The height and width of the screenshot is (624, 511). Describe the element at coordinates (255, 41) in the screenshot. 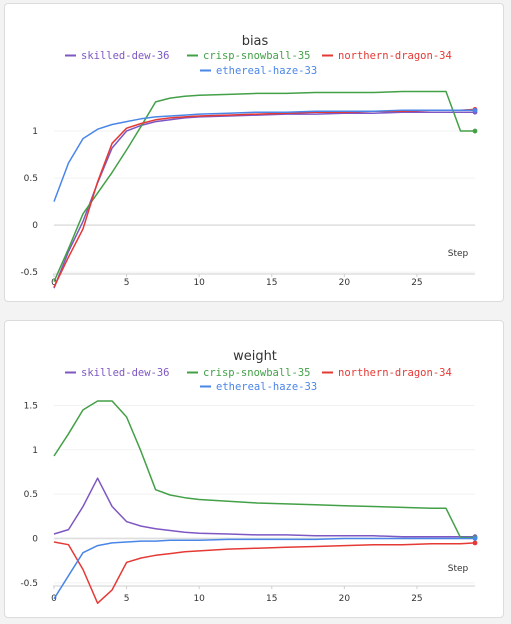

I see `chart-title: bias` at that location.